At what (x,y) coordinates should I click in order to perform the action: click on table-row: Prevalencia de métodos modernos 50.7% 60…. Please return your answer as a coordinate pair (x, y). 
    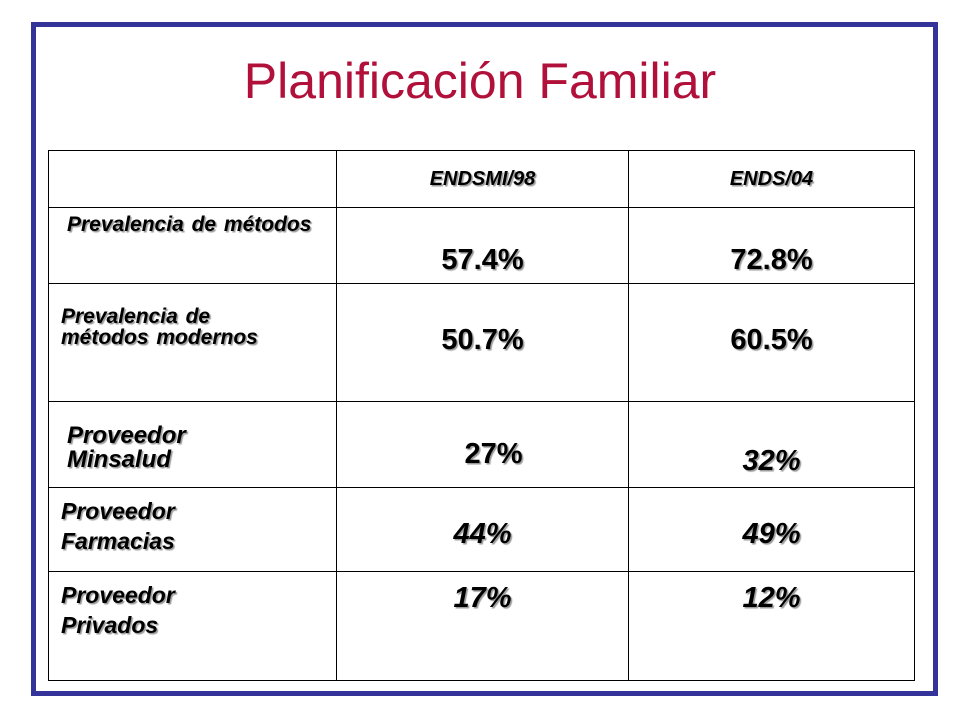
    Looking at the image, I should click on (481, 342).